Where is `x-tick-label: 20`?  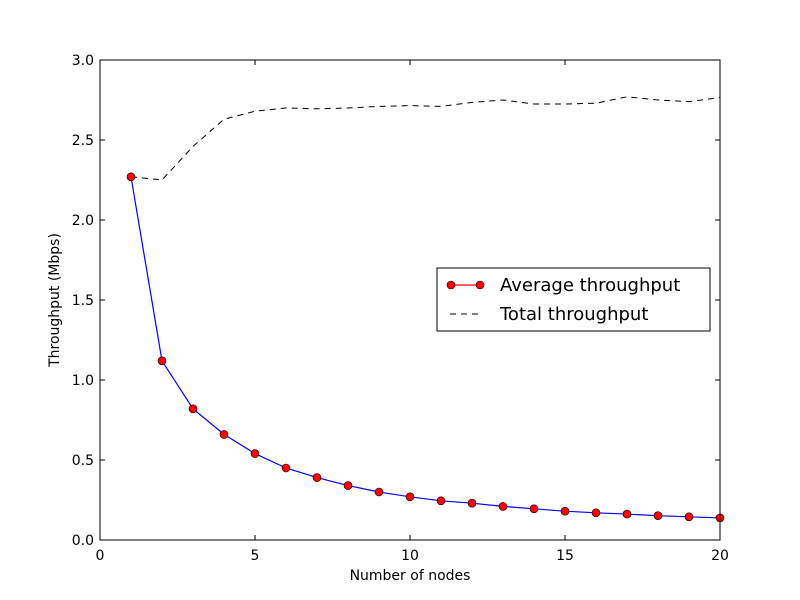 x-tick-label: 20 is located at coordinates (720, 556).